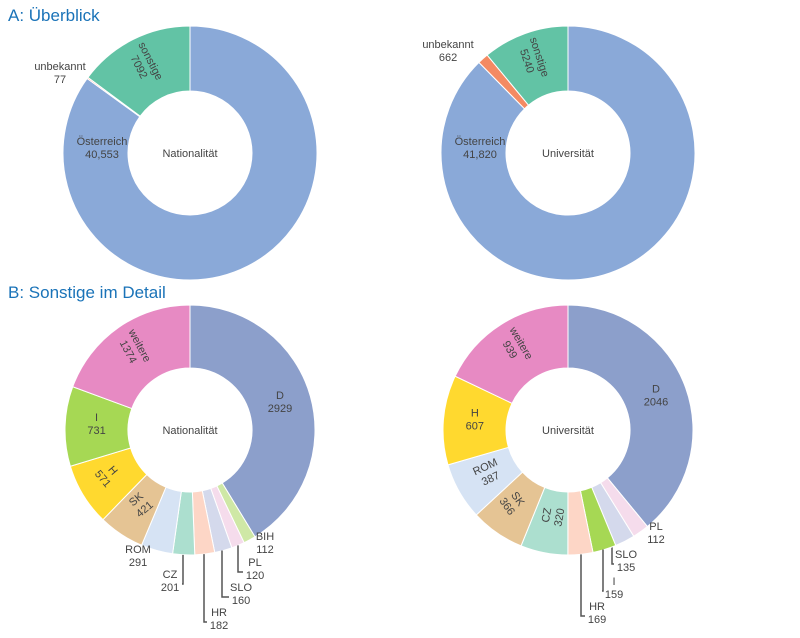 This screenshot has width=800, height=638. Describe the element at coordinates (54, 15) in the screenshot. I see `section-a-title: A: Überblick` at that location.